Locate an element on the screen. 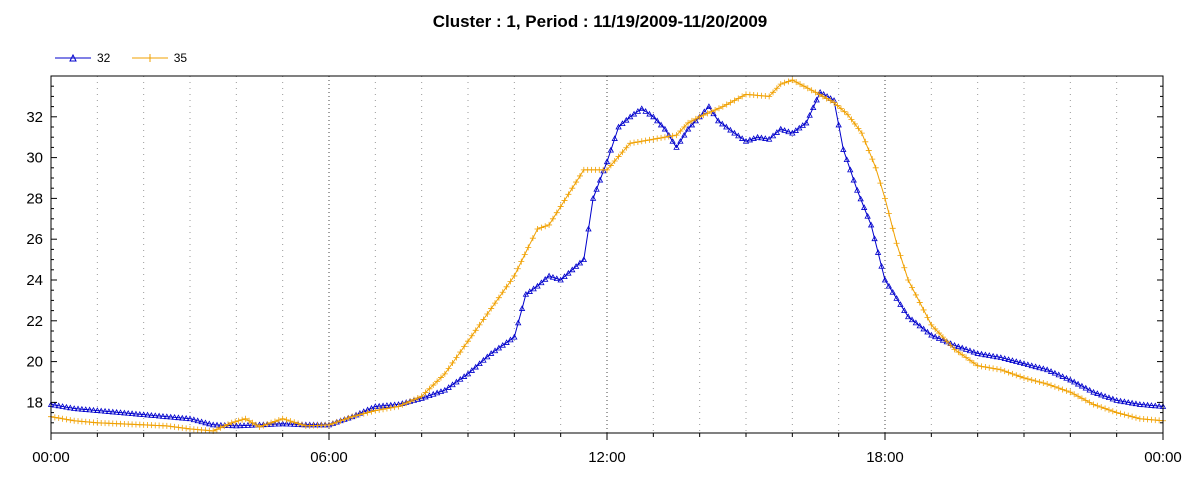  legend-item-series-32: 32 is located at coordinates (82, 57).